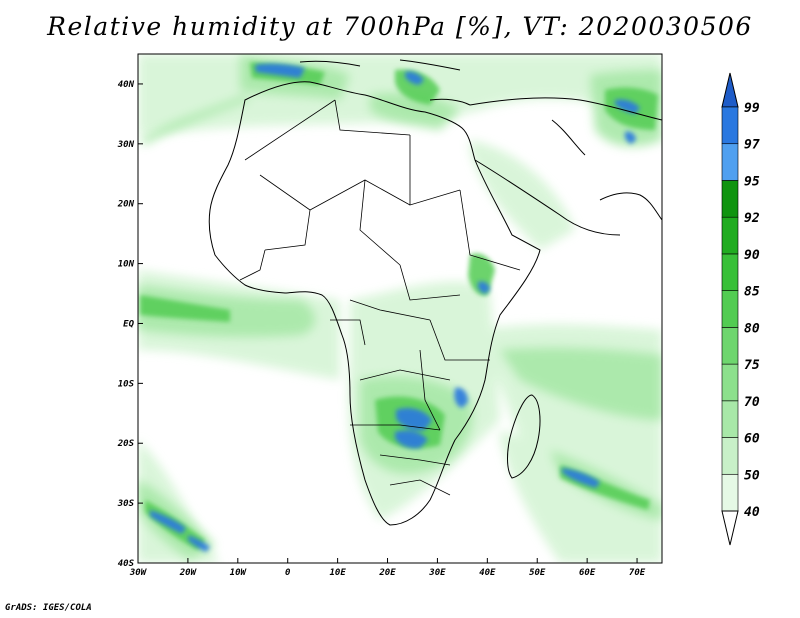  What do you see at coordinates (437, 573) in the screenshot?
I see `x-tick-label: 30E` at bounding box center [437, 573].